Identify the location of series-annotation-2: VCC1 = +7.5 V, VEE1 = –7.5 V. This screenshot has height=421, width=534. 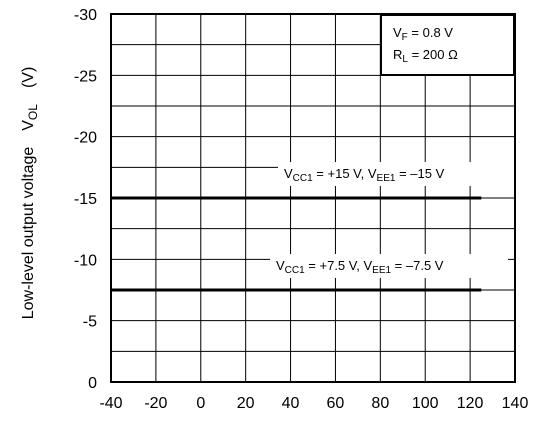
(360, 267).